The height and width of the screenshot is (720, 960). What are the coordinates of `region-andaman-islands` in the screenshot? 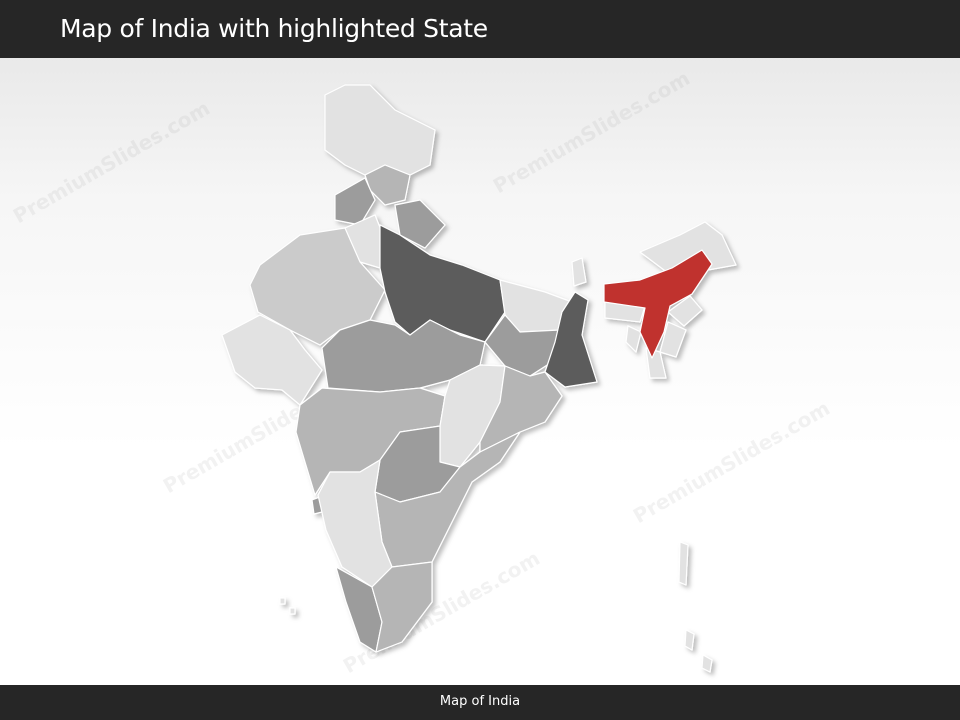 It's located at (683, 563).